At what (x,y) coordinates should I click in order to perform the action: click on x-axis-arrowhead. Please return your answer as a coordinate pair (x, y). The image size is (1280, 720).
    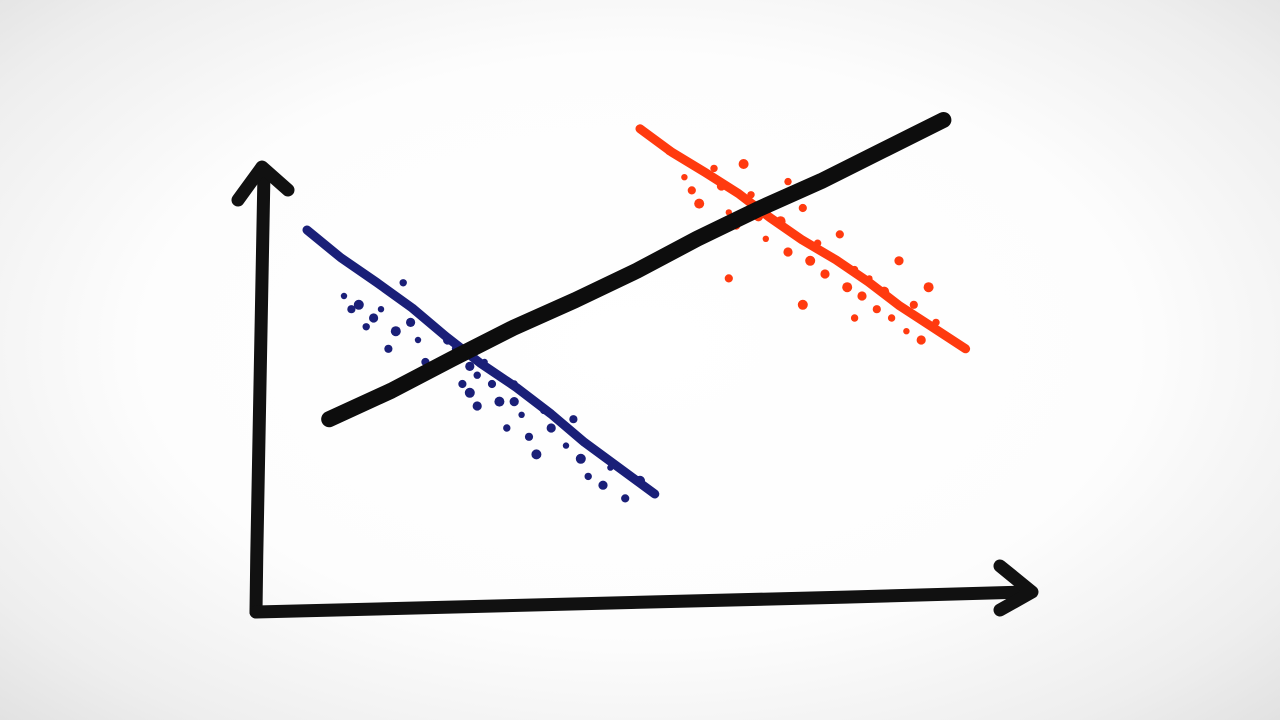
    Looking at the image, I should click on (1016, 588).